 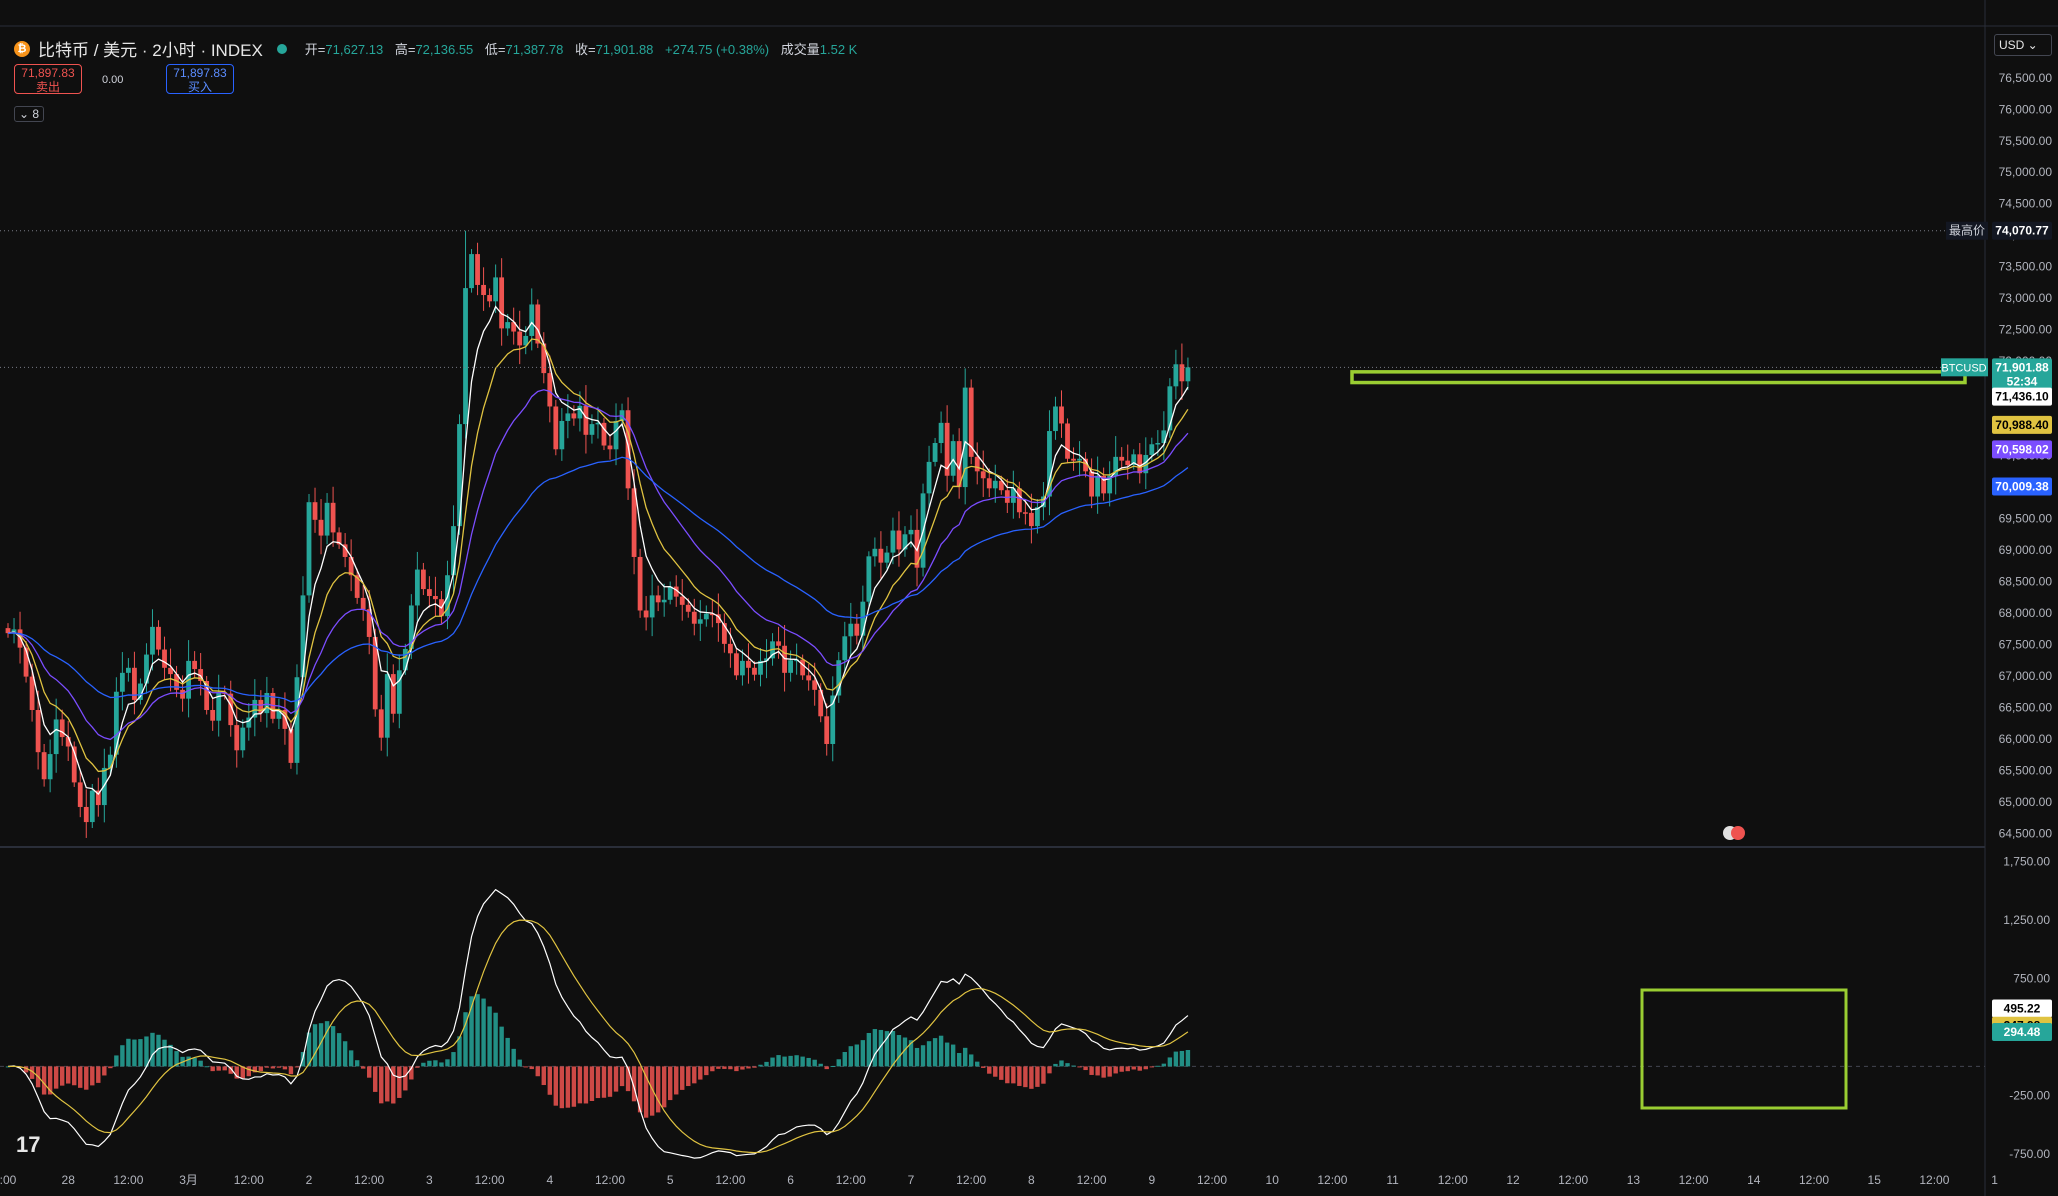 What do you see at coordinates (2022, 367) in the screenshot?
I see `last-price-tag-bg` at bounding box center [2022, 367].